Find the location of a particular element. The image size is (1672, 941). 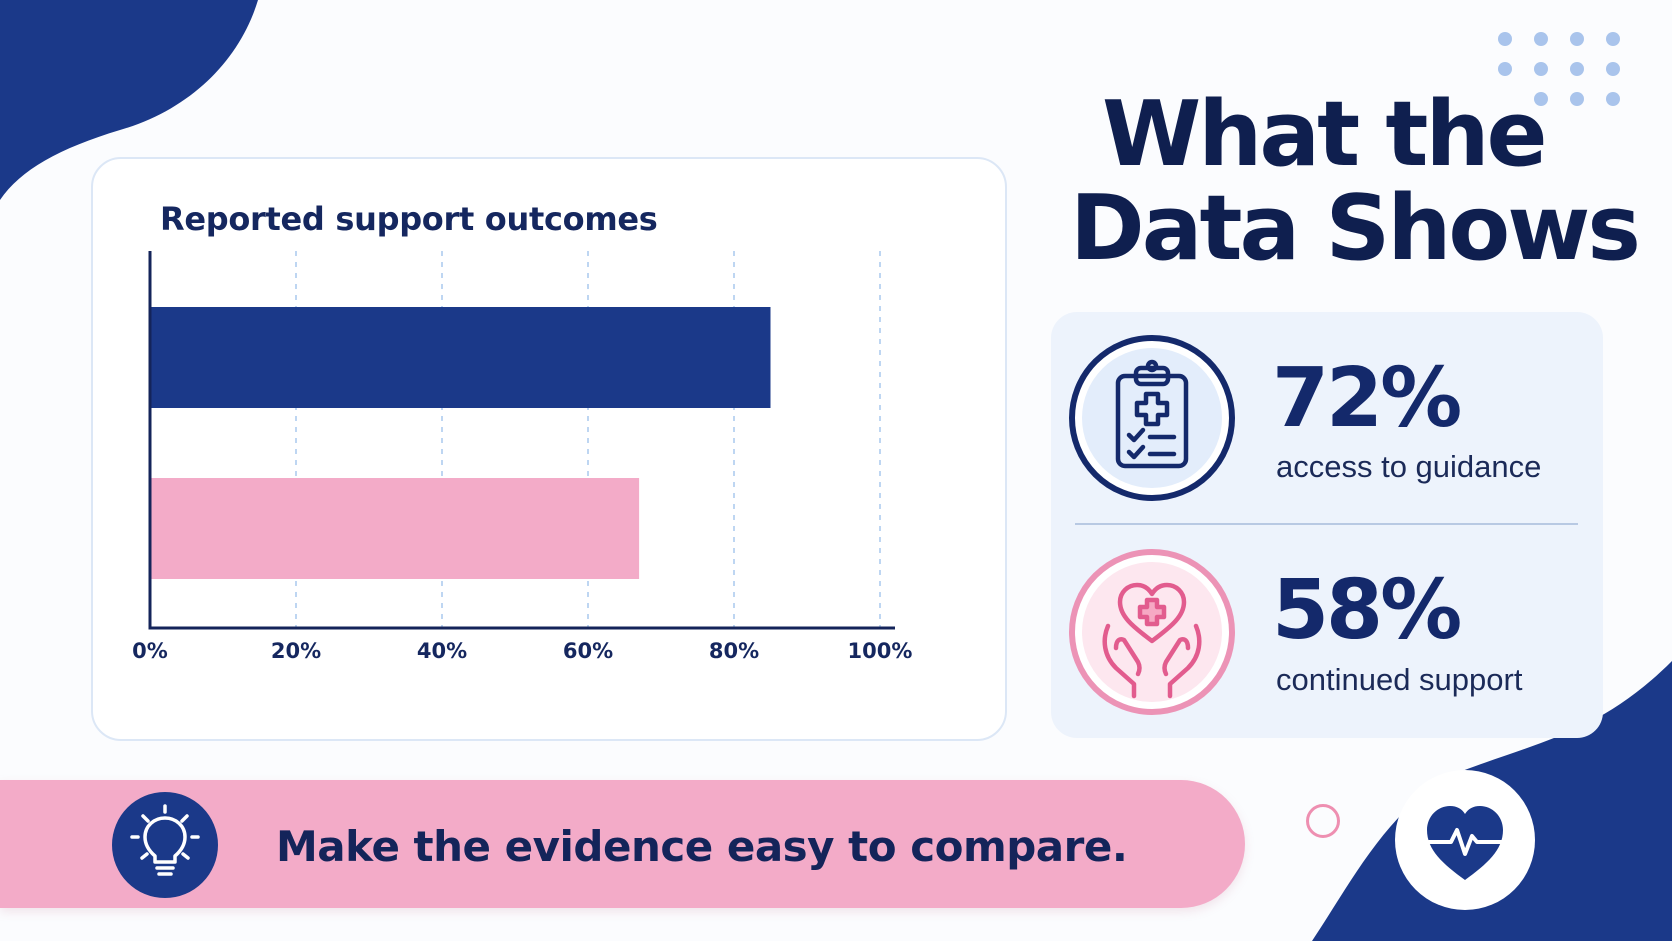

x-tick-label: 60% is located at coordinates (588, 651).